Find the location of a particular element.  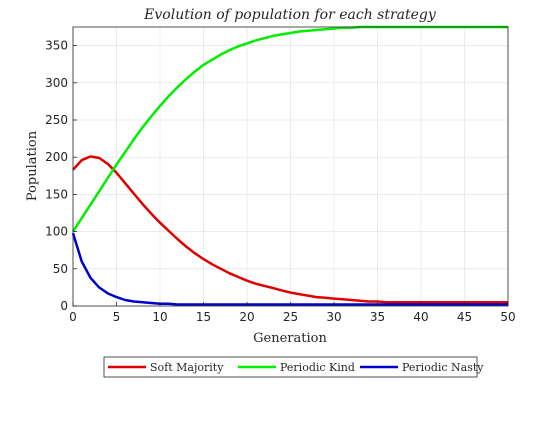

x-tick-label: 15 is located at coordinates (203, 317).